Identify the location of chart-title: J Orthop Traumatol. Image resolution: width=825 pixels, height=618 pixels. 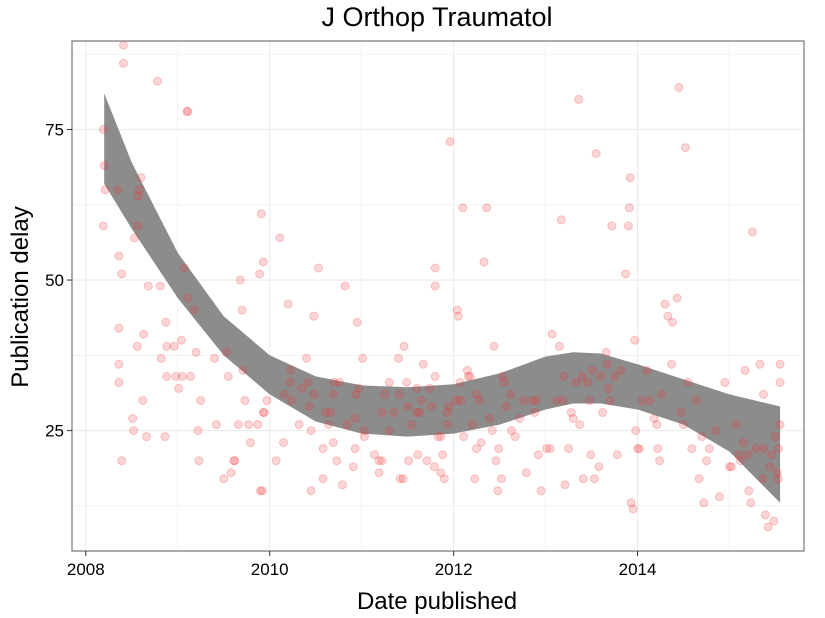
(436, 17).